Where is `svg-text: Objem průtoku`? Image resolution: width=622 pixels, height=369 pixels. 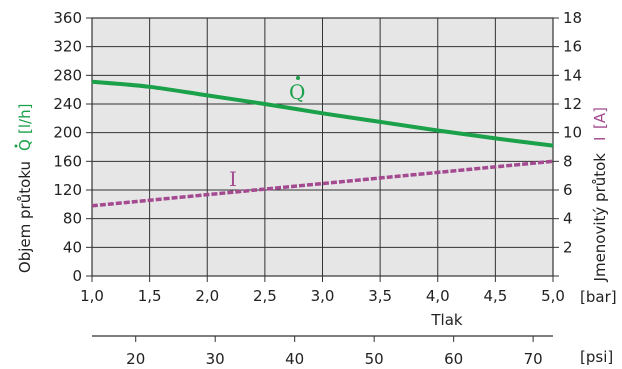 svg-text: Objem průtoku is located at coordinates (25, 217).